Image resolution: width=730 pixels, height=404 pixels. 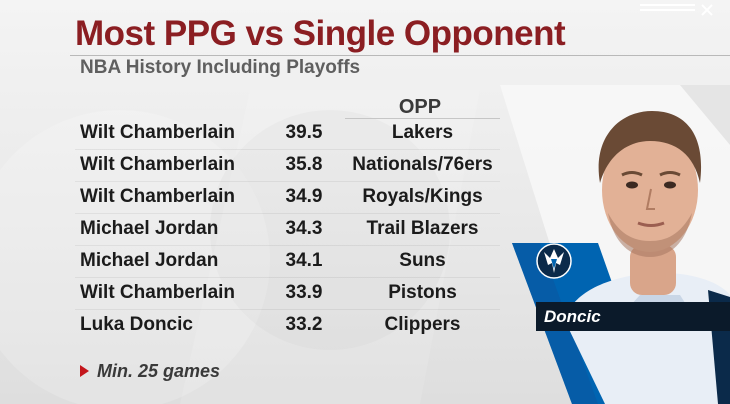 What do you see at coordinates (260, 133) in the screenshot?
I see `table-row: Wilt Chamberlain 39.5 Lakers` at bounding box center [260, 133].